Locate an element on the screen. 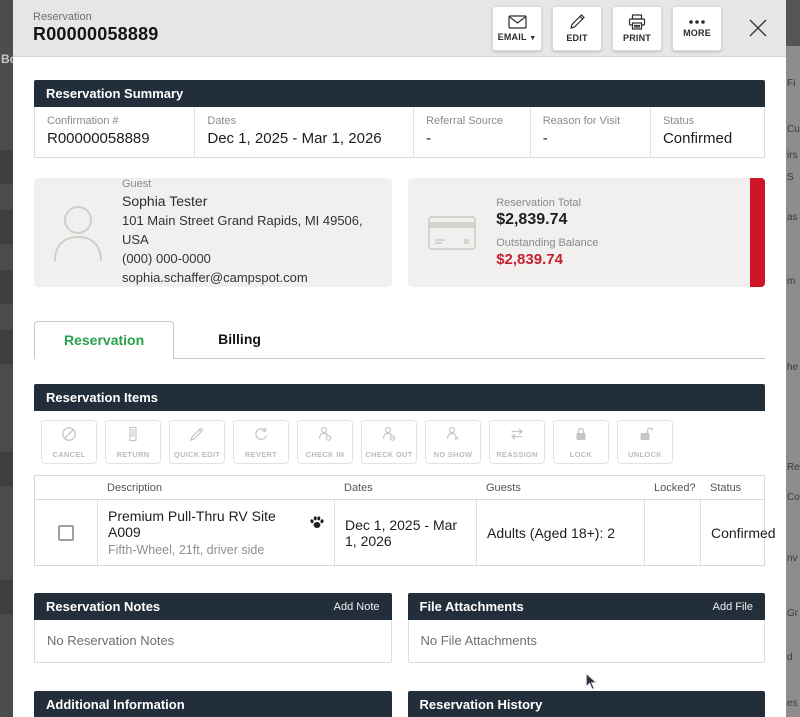 This screenshot has width=800, height=717. summary-field-status: Status Confirmed is located at coordinates (697, 131).